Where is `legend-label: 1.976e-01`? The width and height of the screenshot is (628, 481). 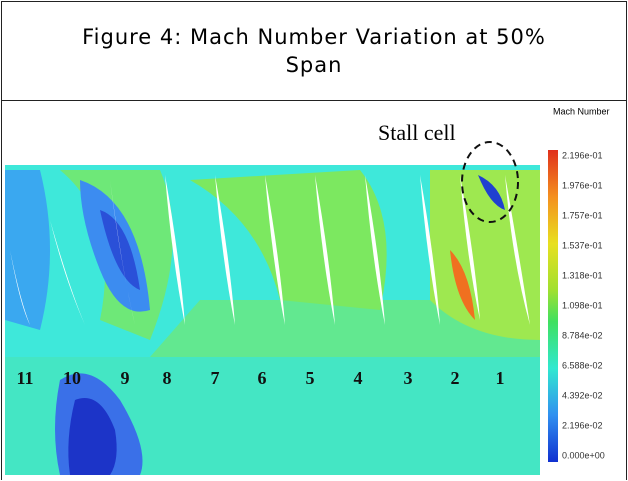 legend-label: 1.976e-01 is located at coordinates (582, 185).